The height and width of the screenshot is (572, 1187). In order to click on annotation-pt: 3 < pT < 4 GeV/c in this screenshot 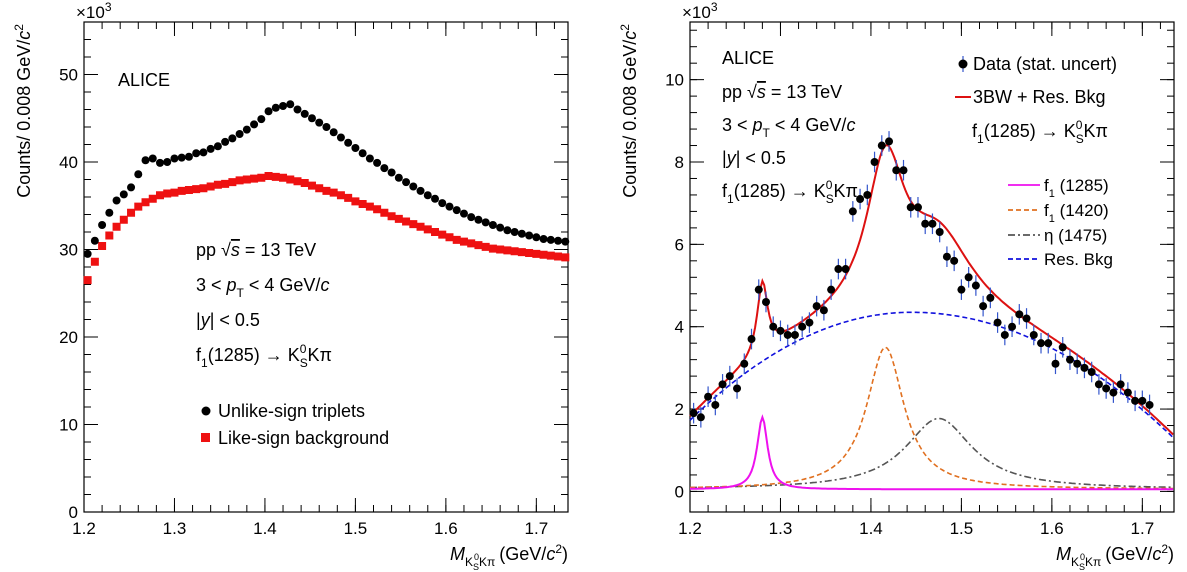, I will do `click(788, 127)`.